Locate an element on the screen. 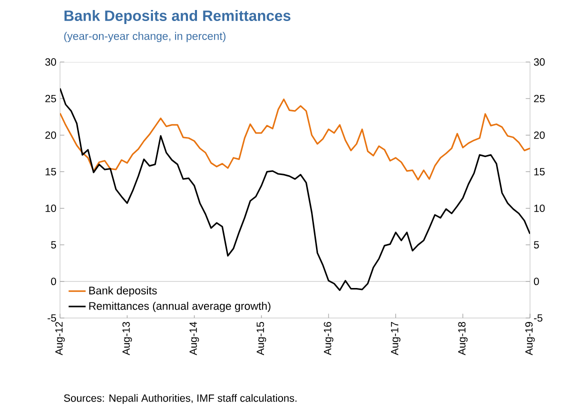 This screenshot has width=574, height=409. y2-tick-label: 10 is located at coordinates (51, 208).